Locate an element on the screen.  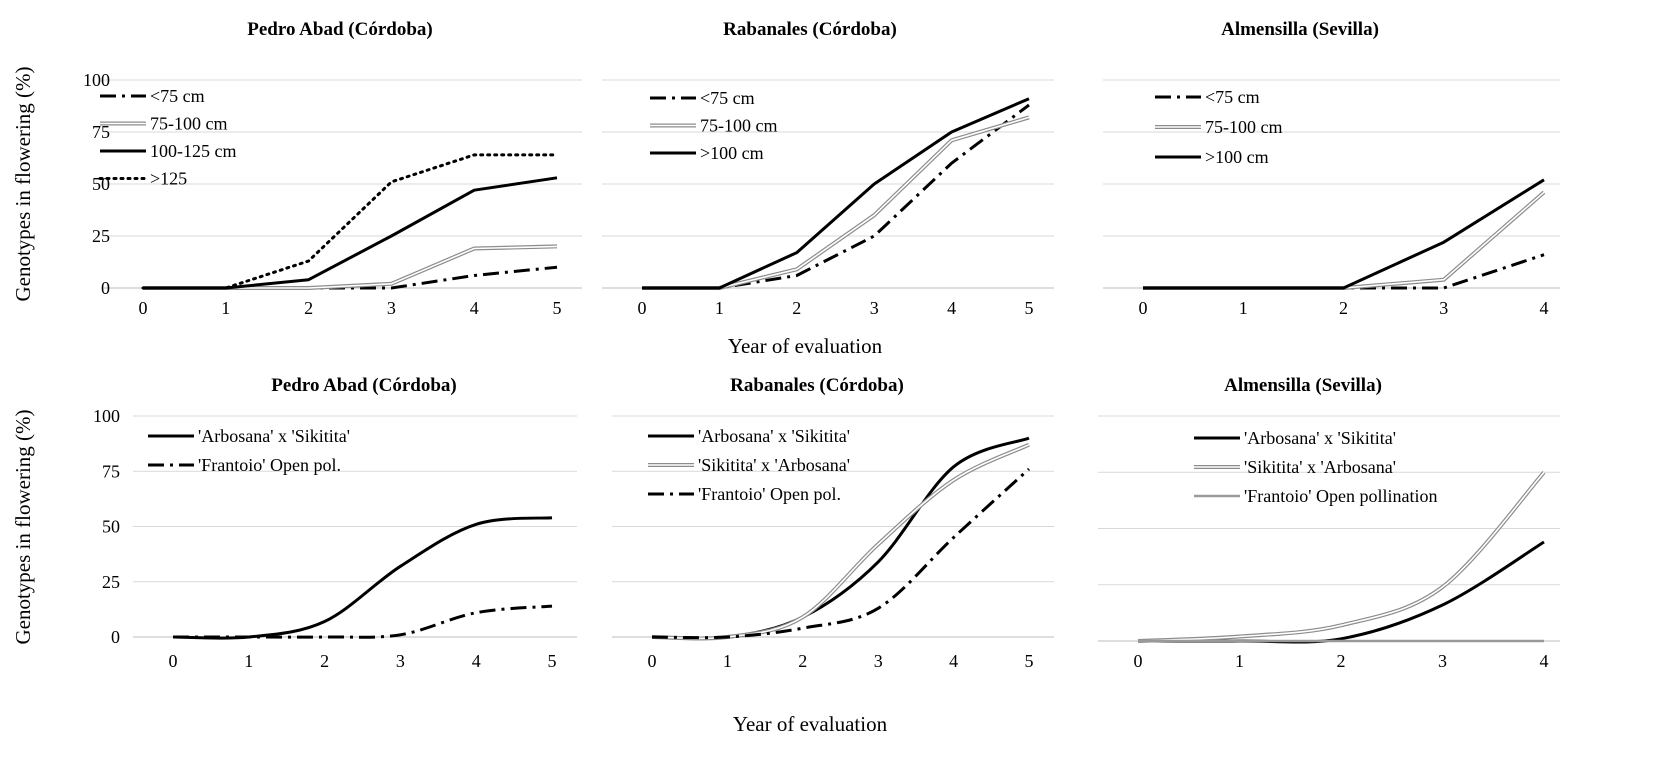
y-axis-label-top: Genotypes in flowering (%) is located at coordinates (23, 183).